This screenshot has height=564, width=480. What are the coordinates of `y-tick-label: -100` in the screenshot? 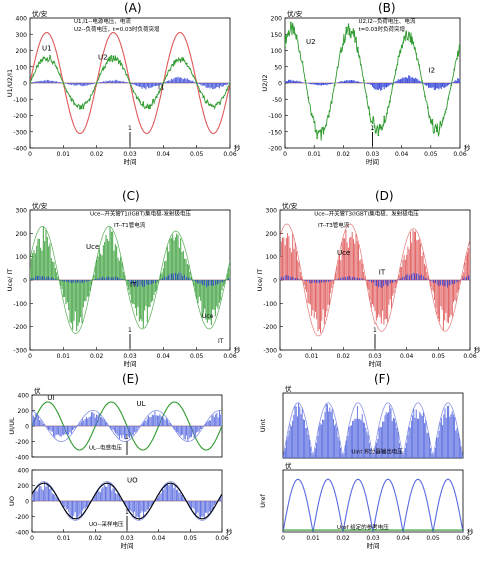 It's located at (20, 100).